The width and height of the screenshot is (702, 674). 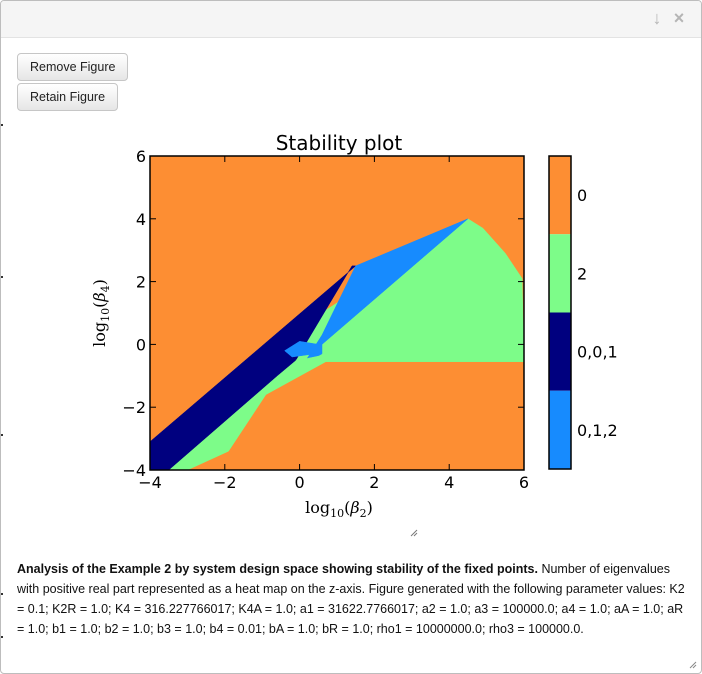 What do you see at coordinates (374, 482) in the screenshot?
I see `x-tick-label: 2` at bounding box center [374, 482].